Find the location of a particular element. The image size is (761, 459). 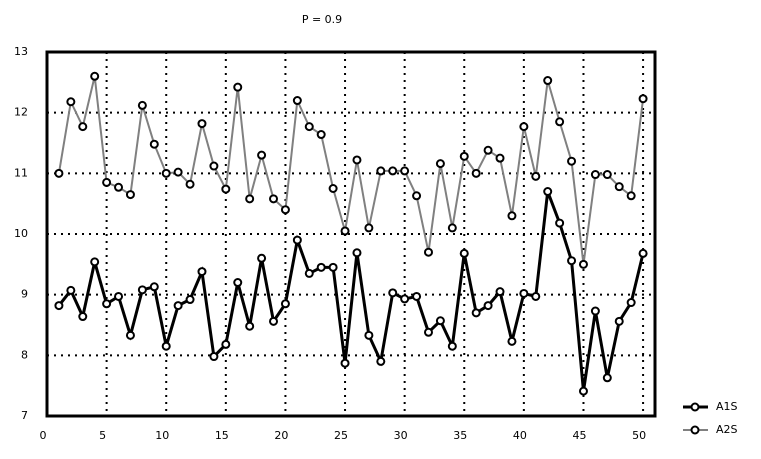

x-tick-label: 45 is located at coordinates (579, 435).